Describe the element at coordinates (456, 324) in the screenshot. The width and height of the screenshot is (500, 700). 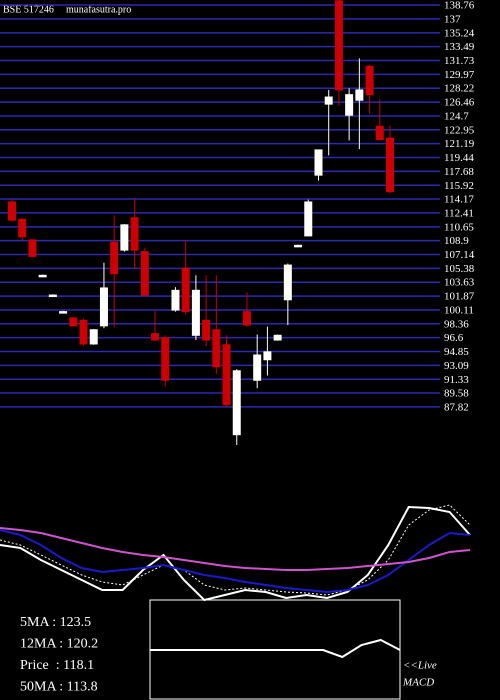
I see `y-tick-label: 98.36` at that location.